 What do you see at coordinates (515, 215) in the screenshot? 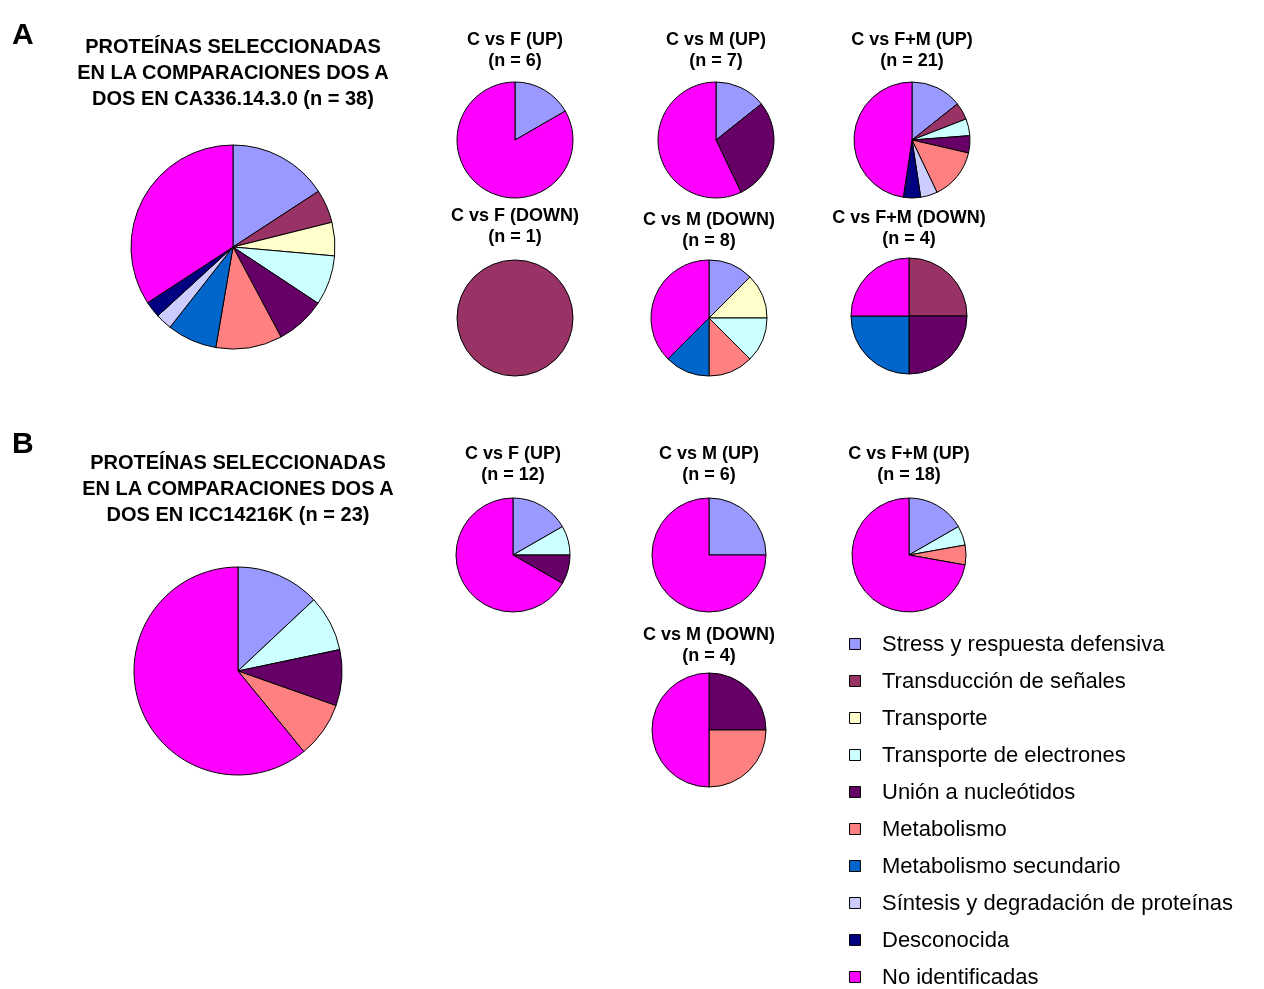
I see `chart-title: C vs F (DOWN)` at bounding box center [515, 215].